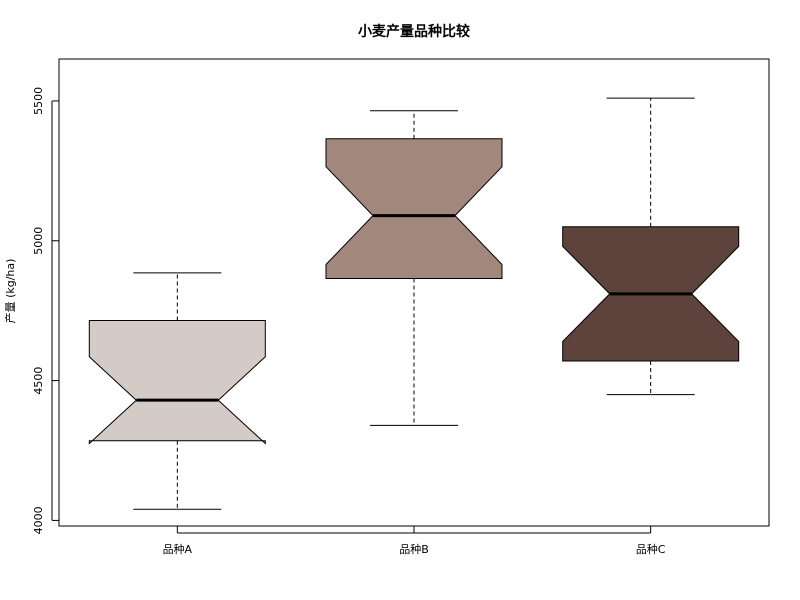 This screenshot has width=800, height=600. What do you see at coordinates (414, 31) in the screenshot?
I see `chart-title: 小麦产量品种比较` at bounding box center [414, 31].